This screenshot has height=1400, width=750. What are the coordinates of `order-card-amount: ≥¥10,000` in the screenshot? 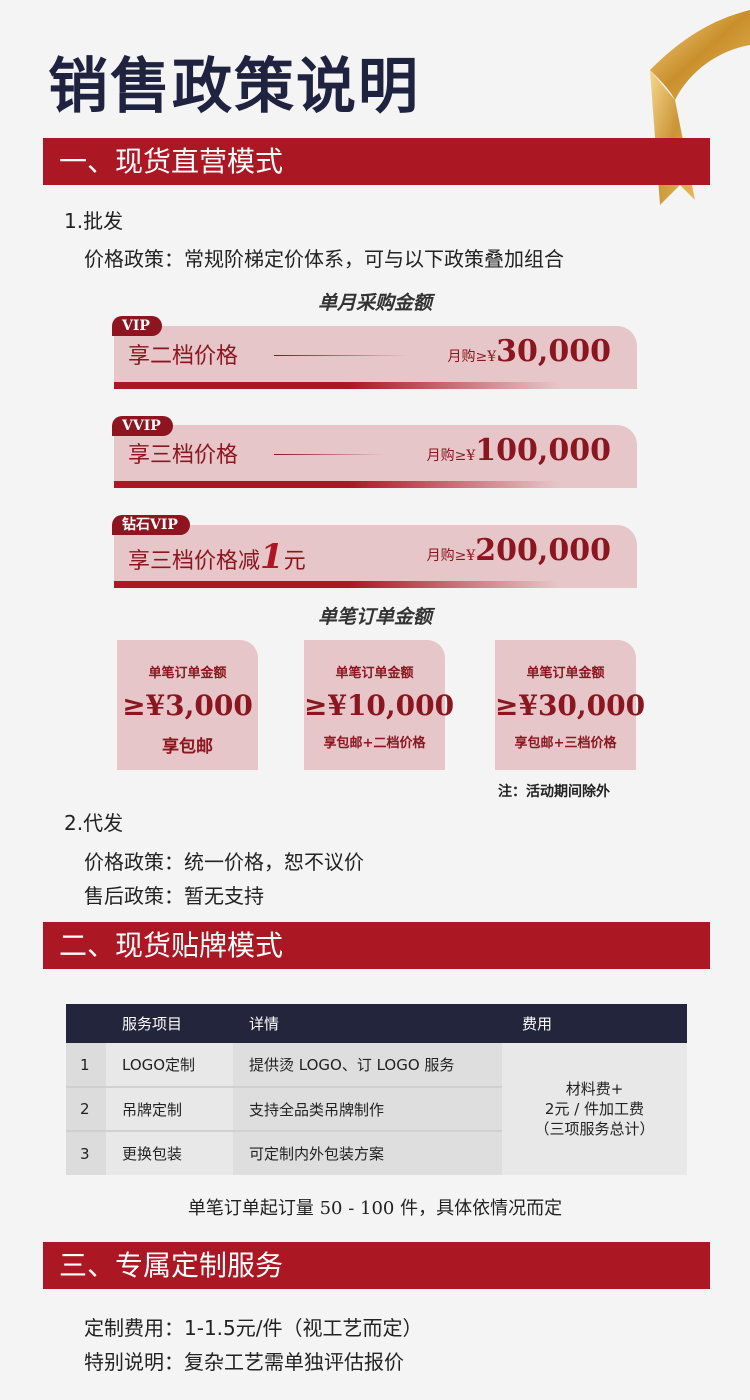 It's located at (379, 705).